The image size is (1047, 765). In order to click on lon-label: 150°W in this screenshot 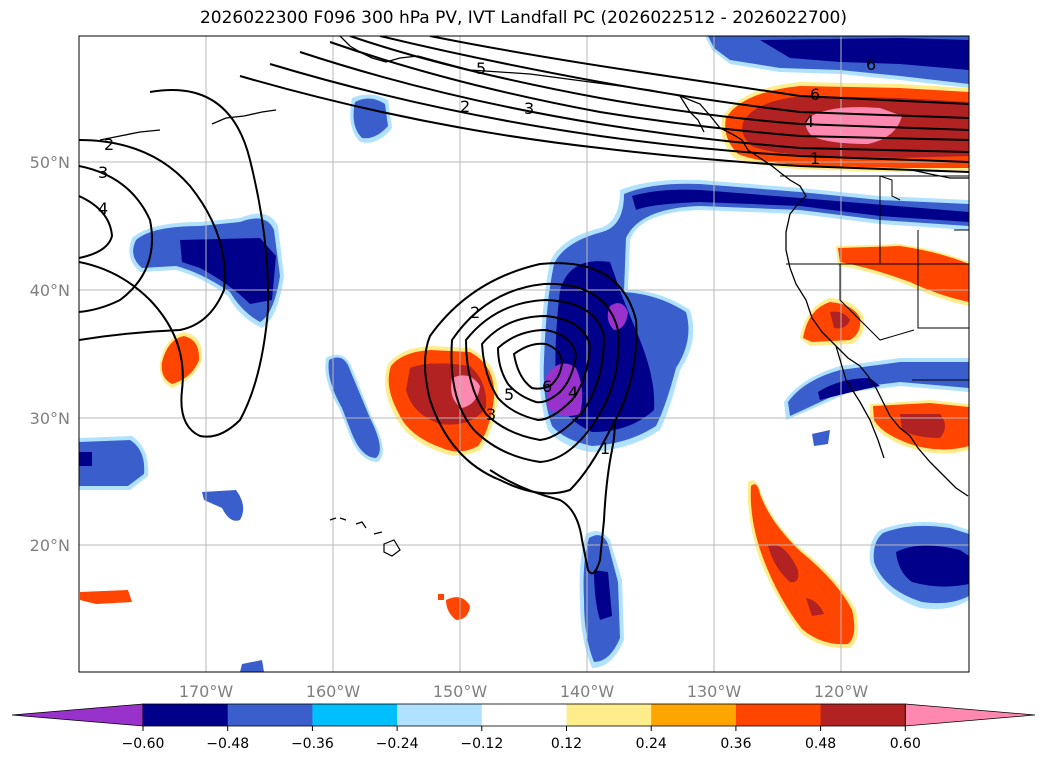, I will do `click(460, 691)`.